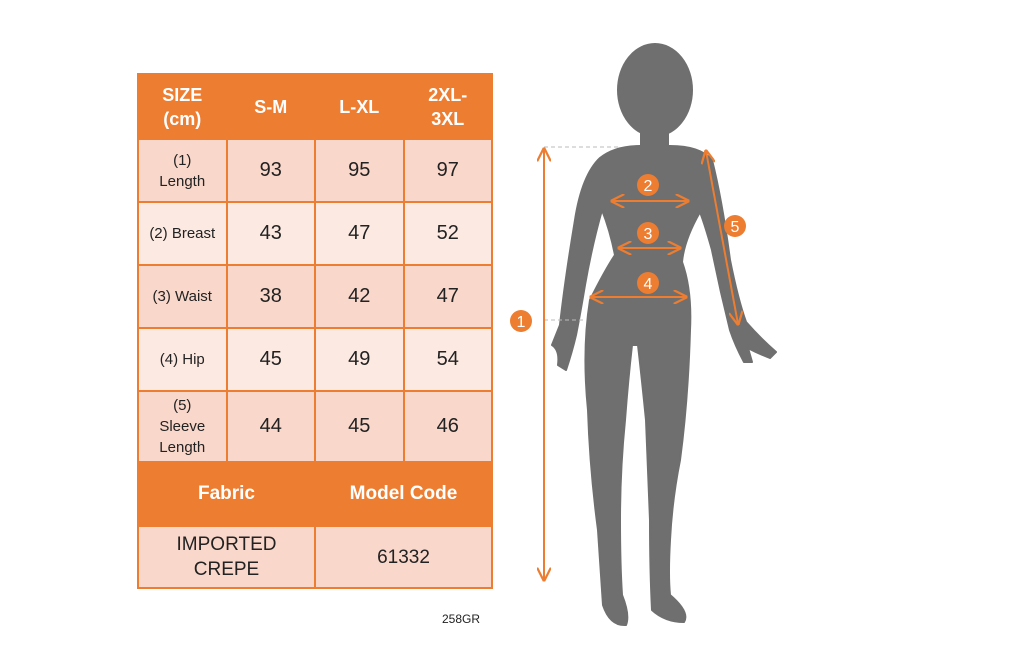 This screenshot has width=1024, height=672. I want to click on marker-3: 3, so click(648, 233).